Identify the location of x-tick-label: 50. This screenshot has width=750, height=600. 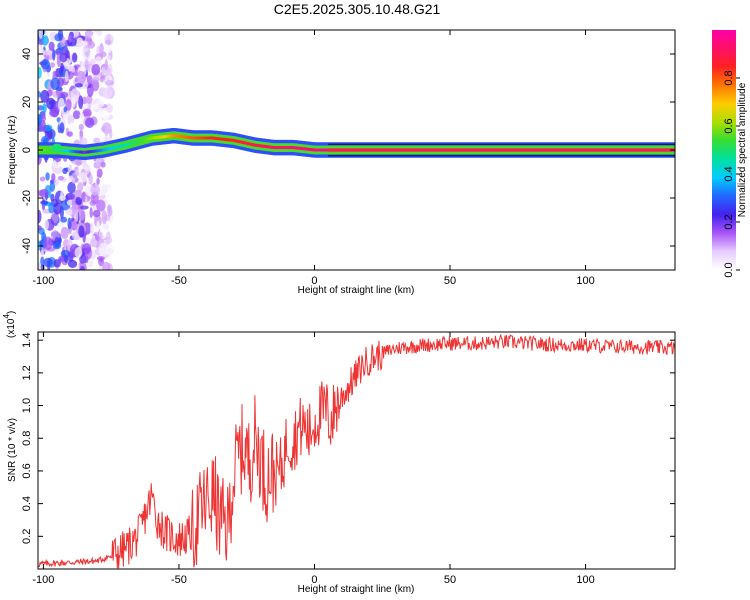
(450, 580).